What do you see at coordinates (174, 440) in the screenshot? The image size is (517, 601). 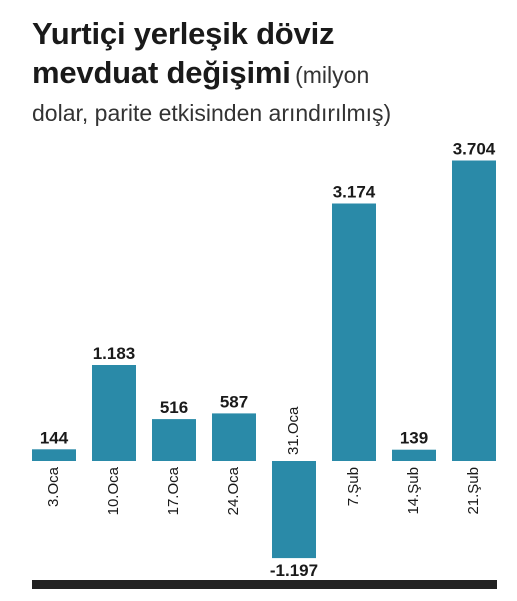 I see `bar-17.Oca` at bounding box center [174, 440].